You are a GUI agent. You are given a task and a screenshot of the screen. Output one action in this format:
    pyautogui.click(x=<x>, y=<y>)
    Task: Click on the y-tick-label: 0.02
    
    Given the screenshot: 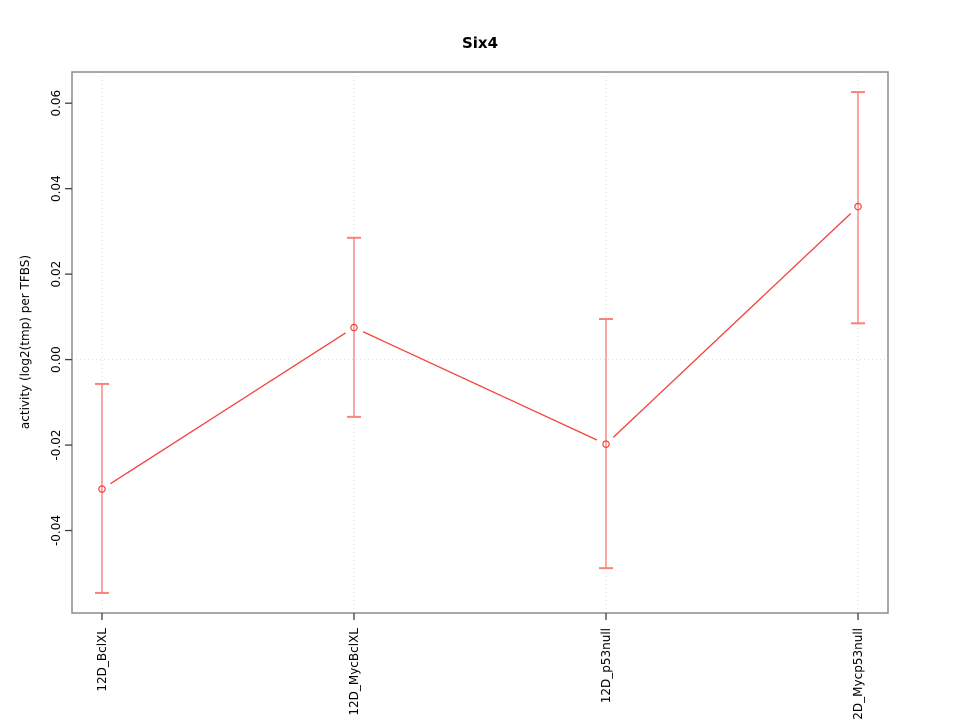 What is the action you would take?
    pyautogui.click(x=56, y=274)
    